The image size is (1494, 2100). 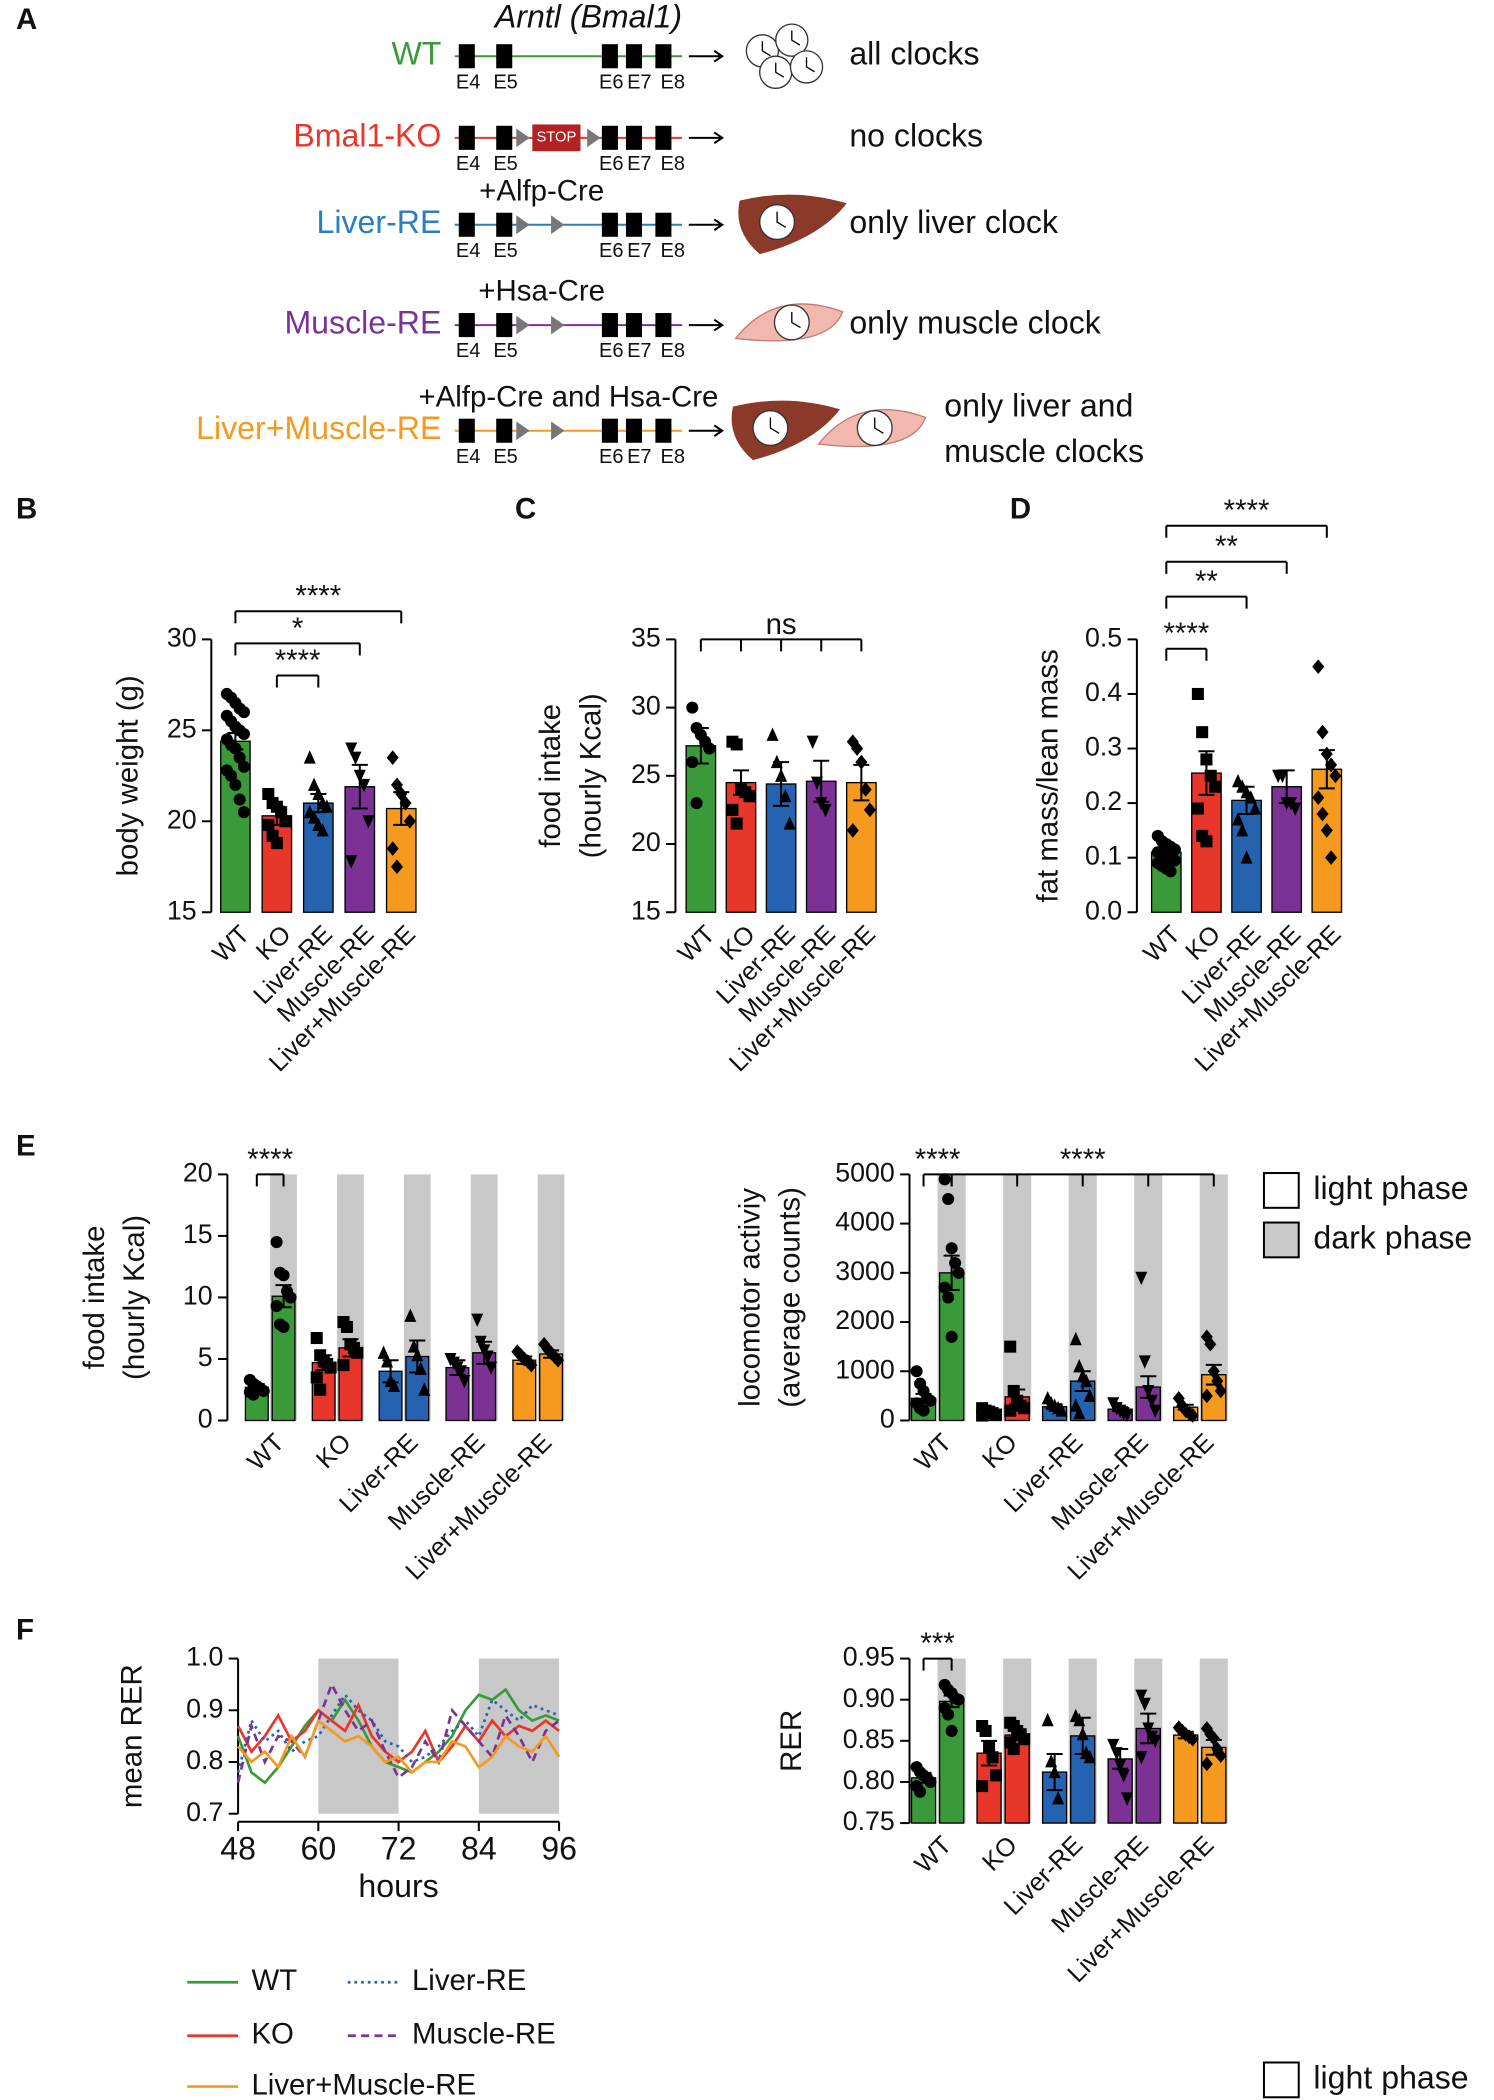 I want to click on x-tick-label: 96, so click(x=559, y=1849).